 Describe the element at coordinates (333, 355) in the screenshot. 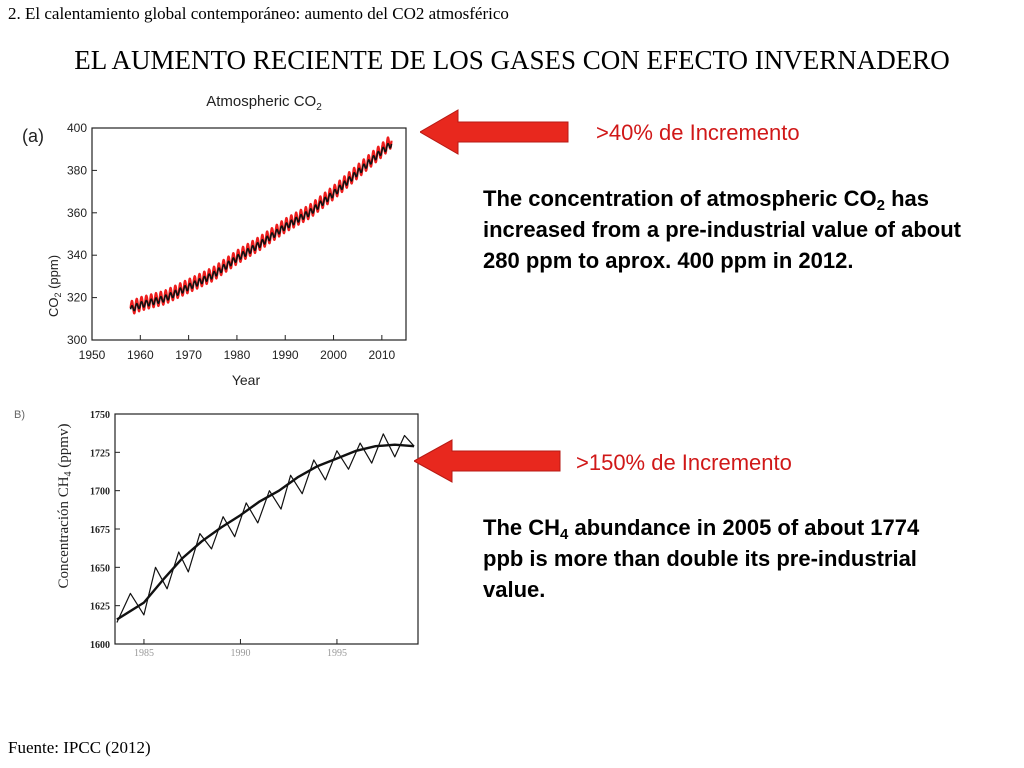

I see `co2-x-tick-label: 2000` at that location.